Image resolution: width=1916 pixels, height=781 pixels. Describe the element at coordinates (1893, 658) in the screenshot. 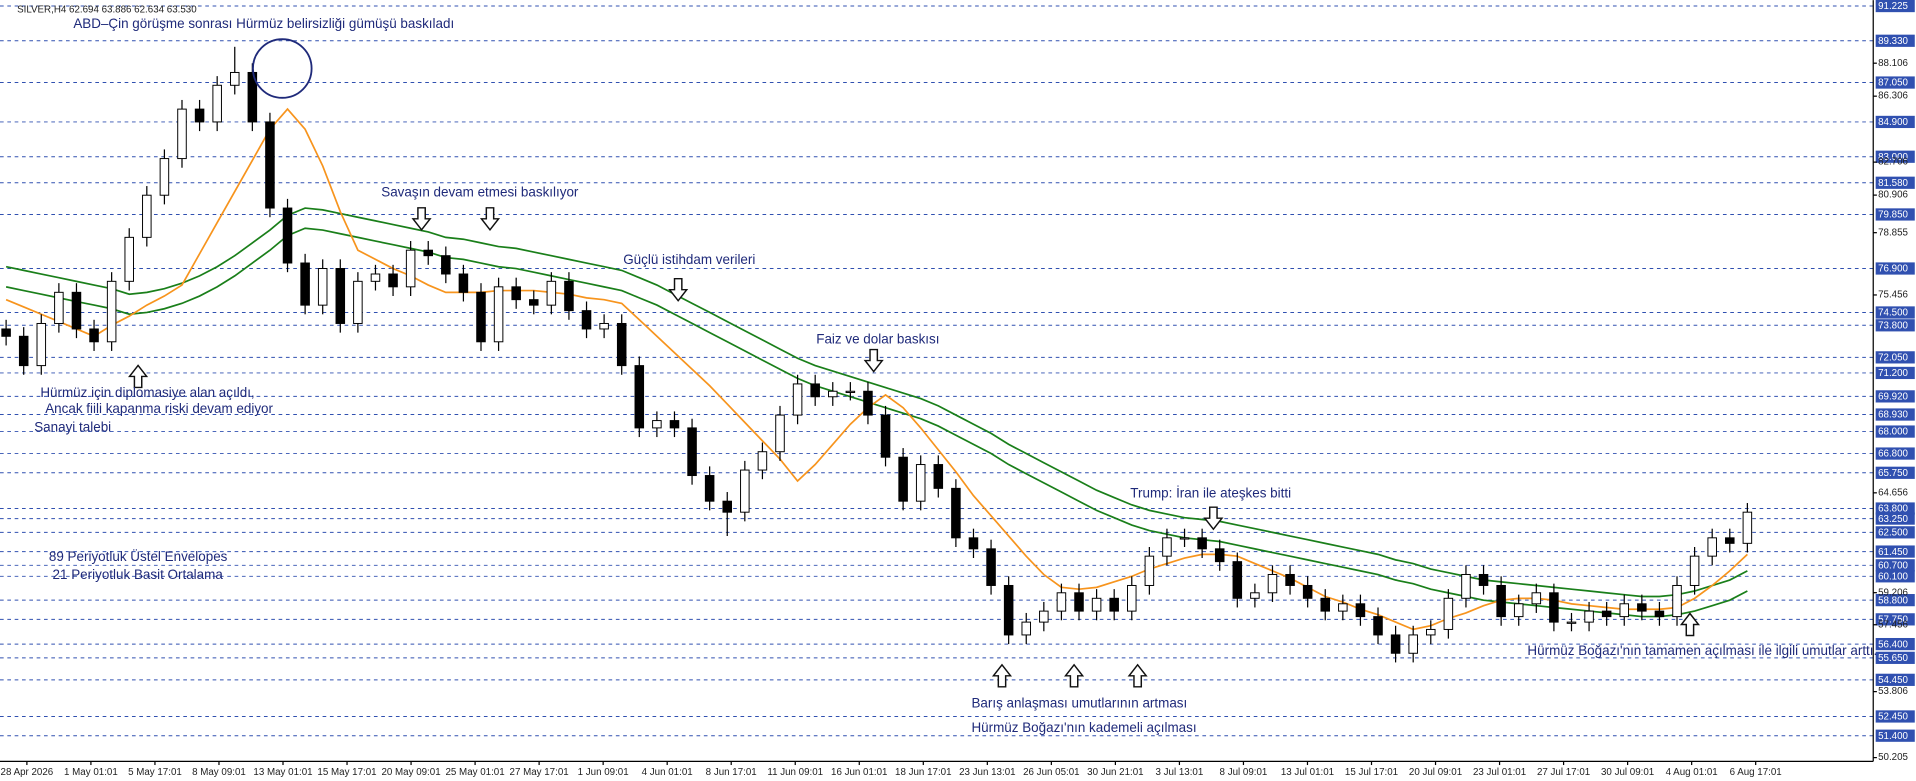

I see `level-label: 55.650` at that location.